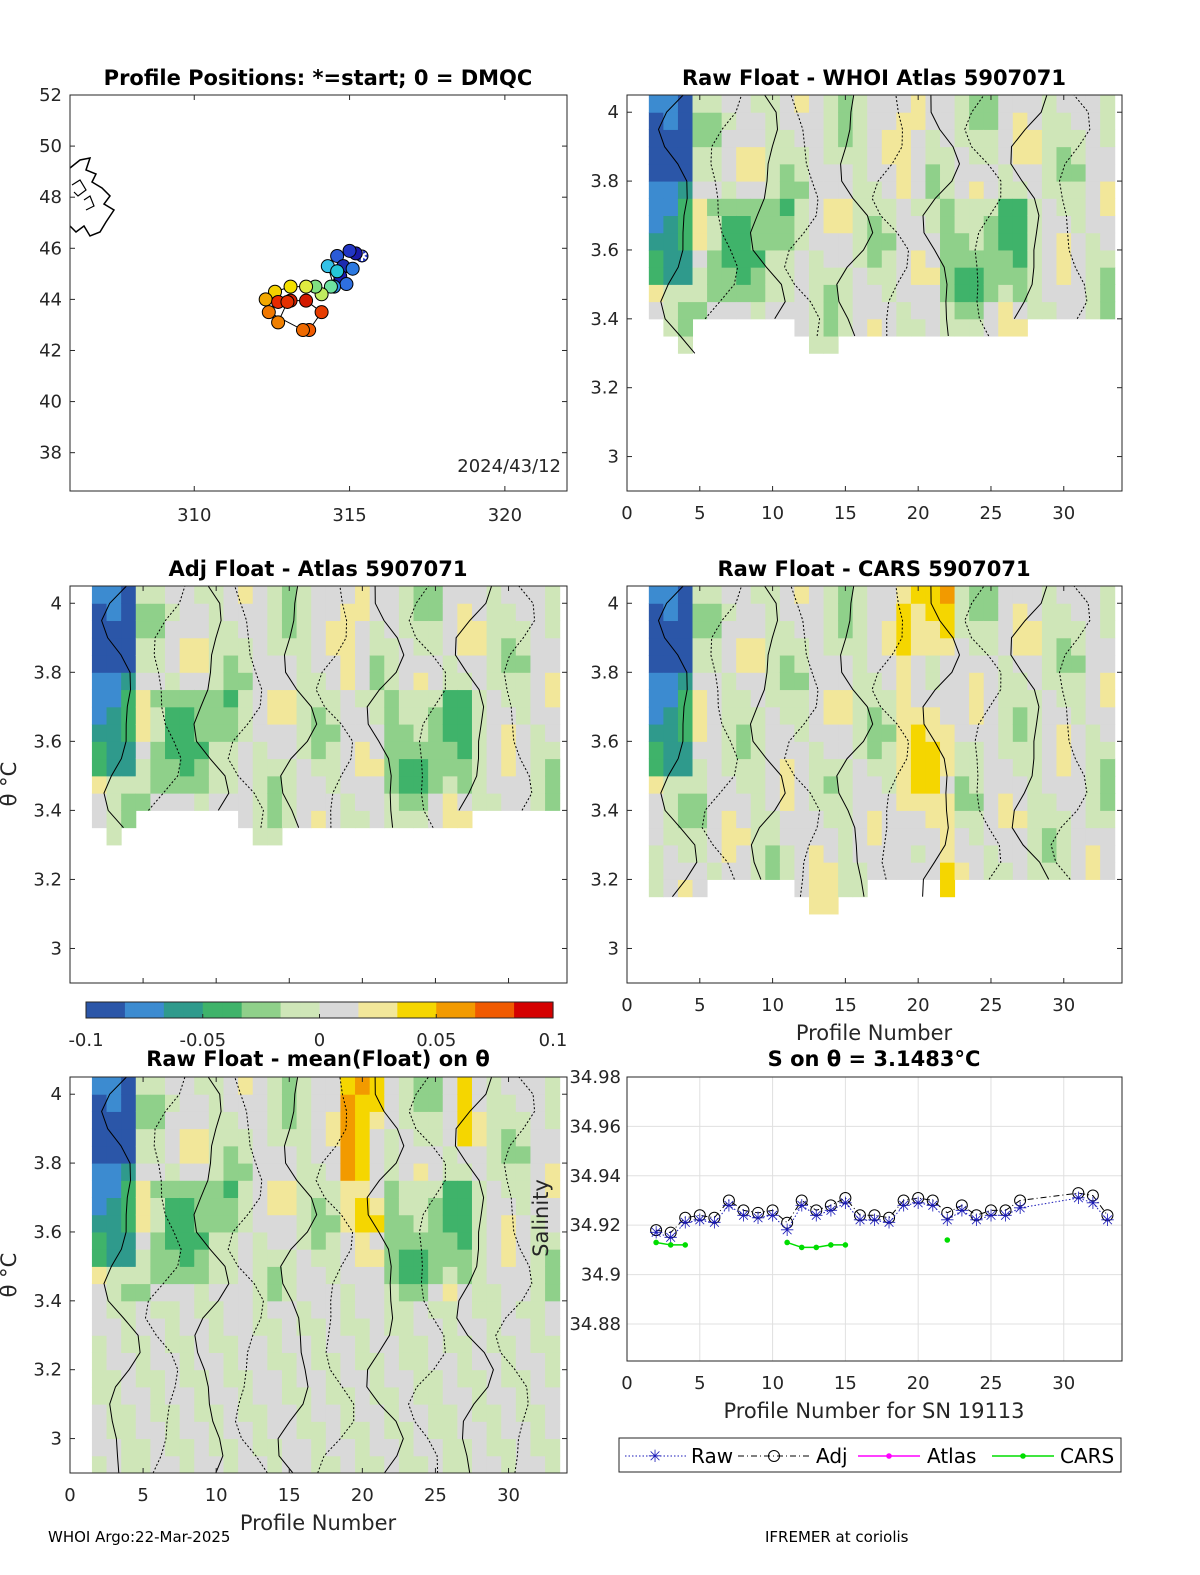  Describe the element at coordinates (845, 1005) in the screenshot. I see `x-tick-label: 15` at that location.